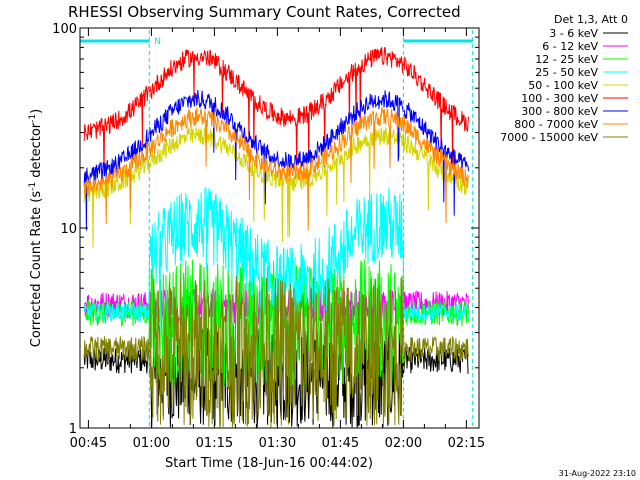 Image resolution: width=640 pixels, height=480 pixels. Describe the element at coordinates (566, 59) in the screenshot. I see `legend-label-3: 12 - 25 keV` at that location.